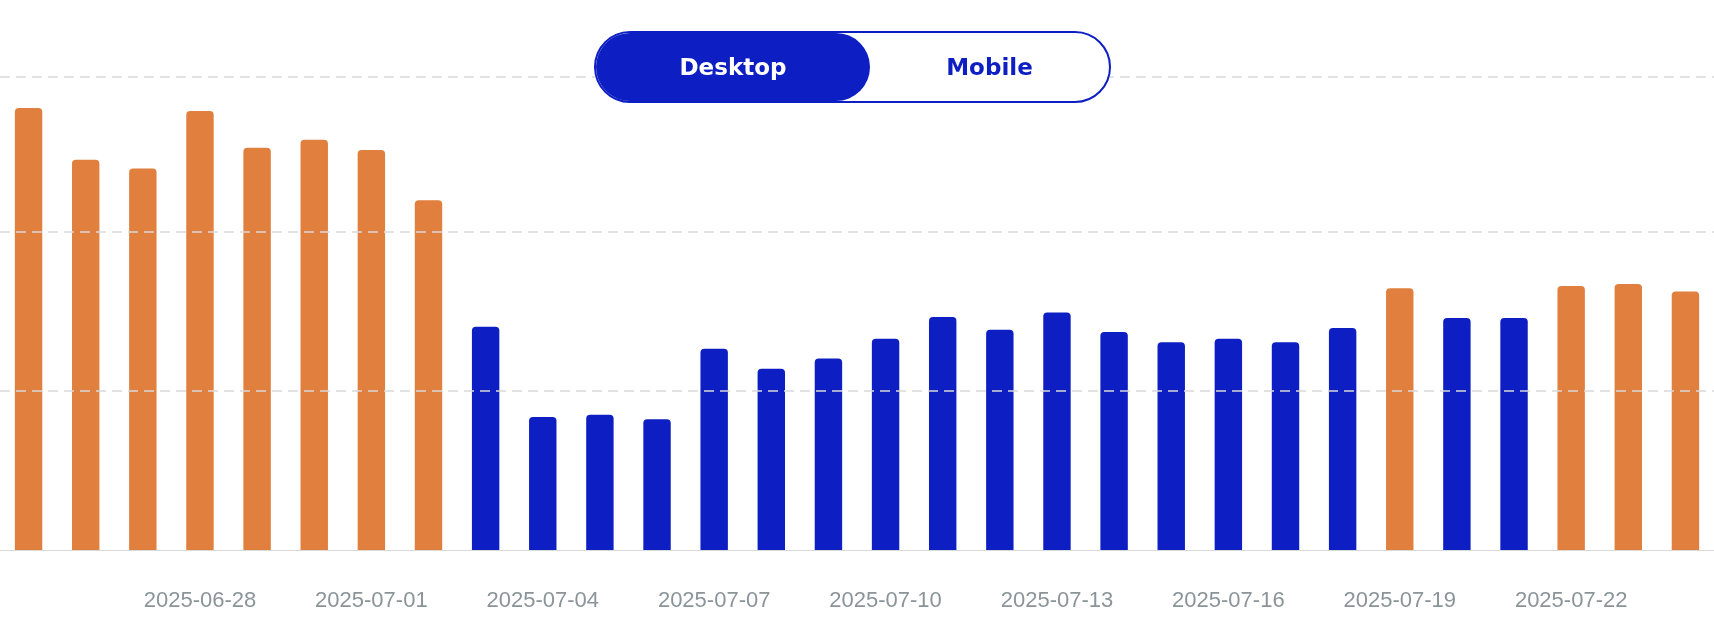  What do you see at coordinates (371, 599) in the screenshot?
I see `x-tick-label: 2025-07-01` at bounding box center [371, 599].